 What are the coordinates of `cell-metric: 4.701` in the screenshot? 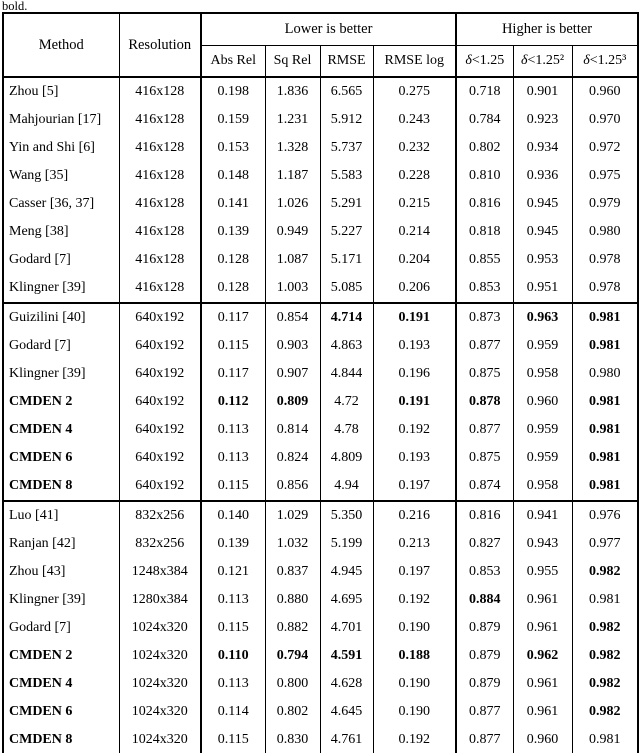 It's located at (346, 628).